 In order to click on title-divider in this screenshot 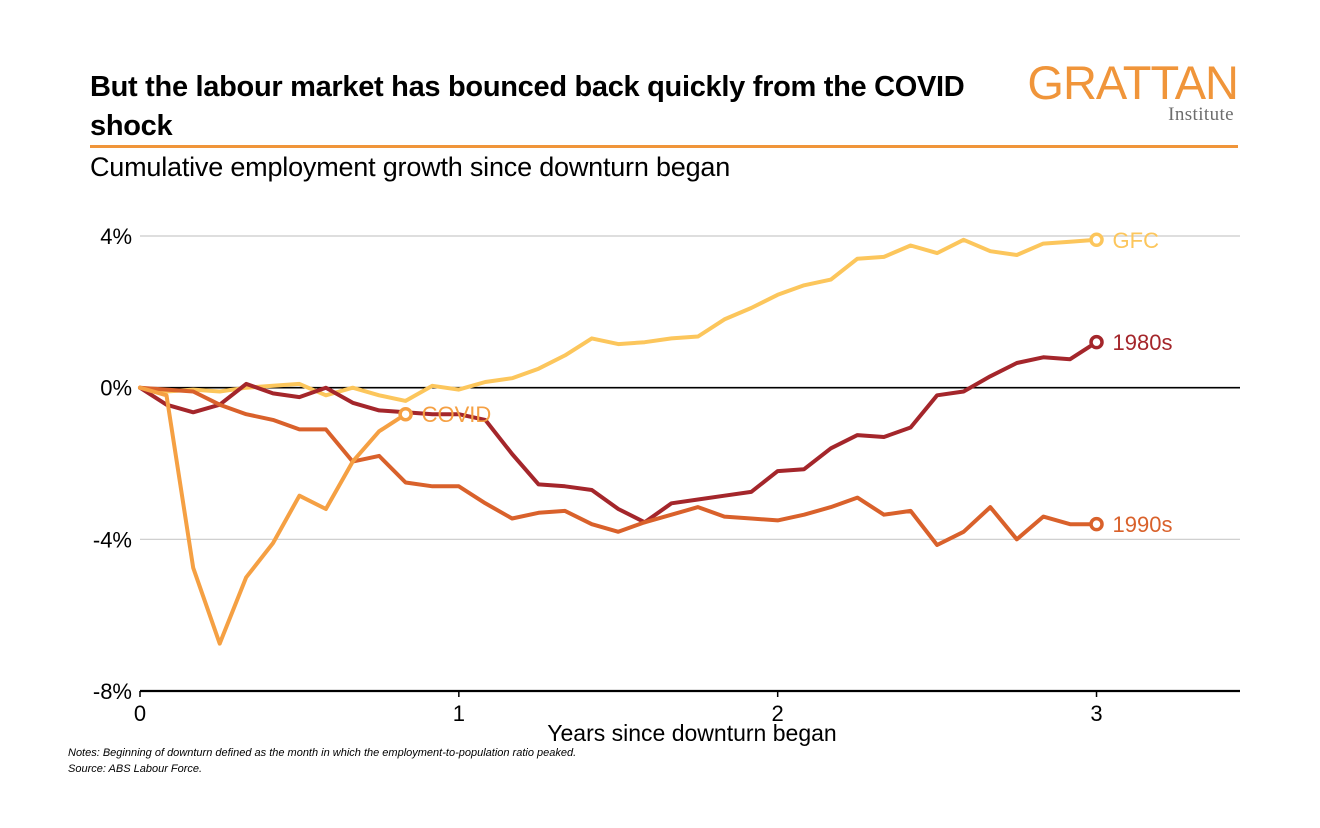, I will do `click(664, 146)`.